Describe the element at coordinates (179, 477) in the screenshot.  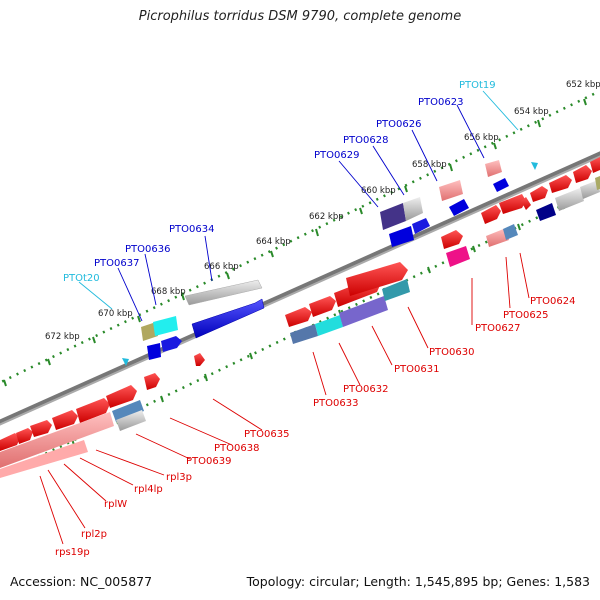
I see `gene-label: rpl3p` at that location.